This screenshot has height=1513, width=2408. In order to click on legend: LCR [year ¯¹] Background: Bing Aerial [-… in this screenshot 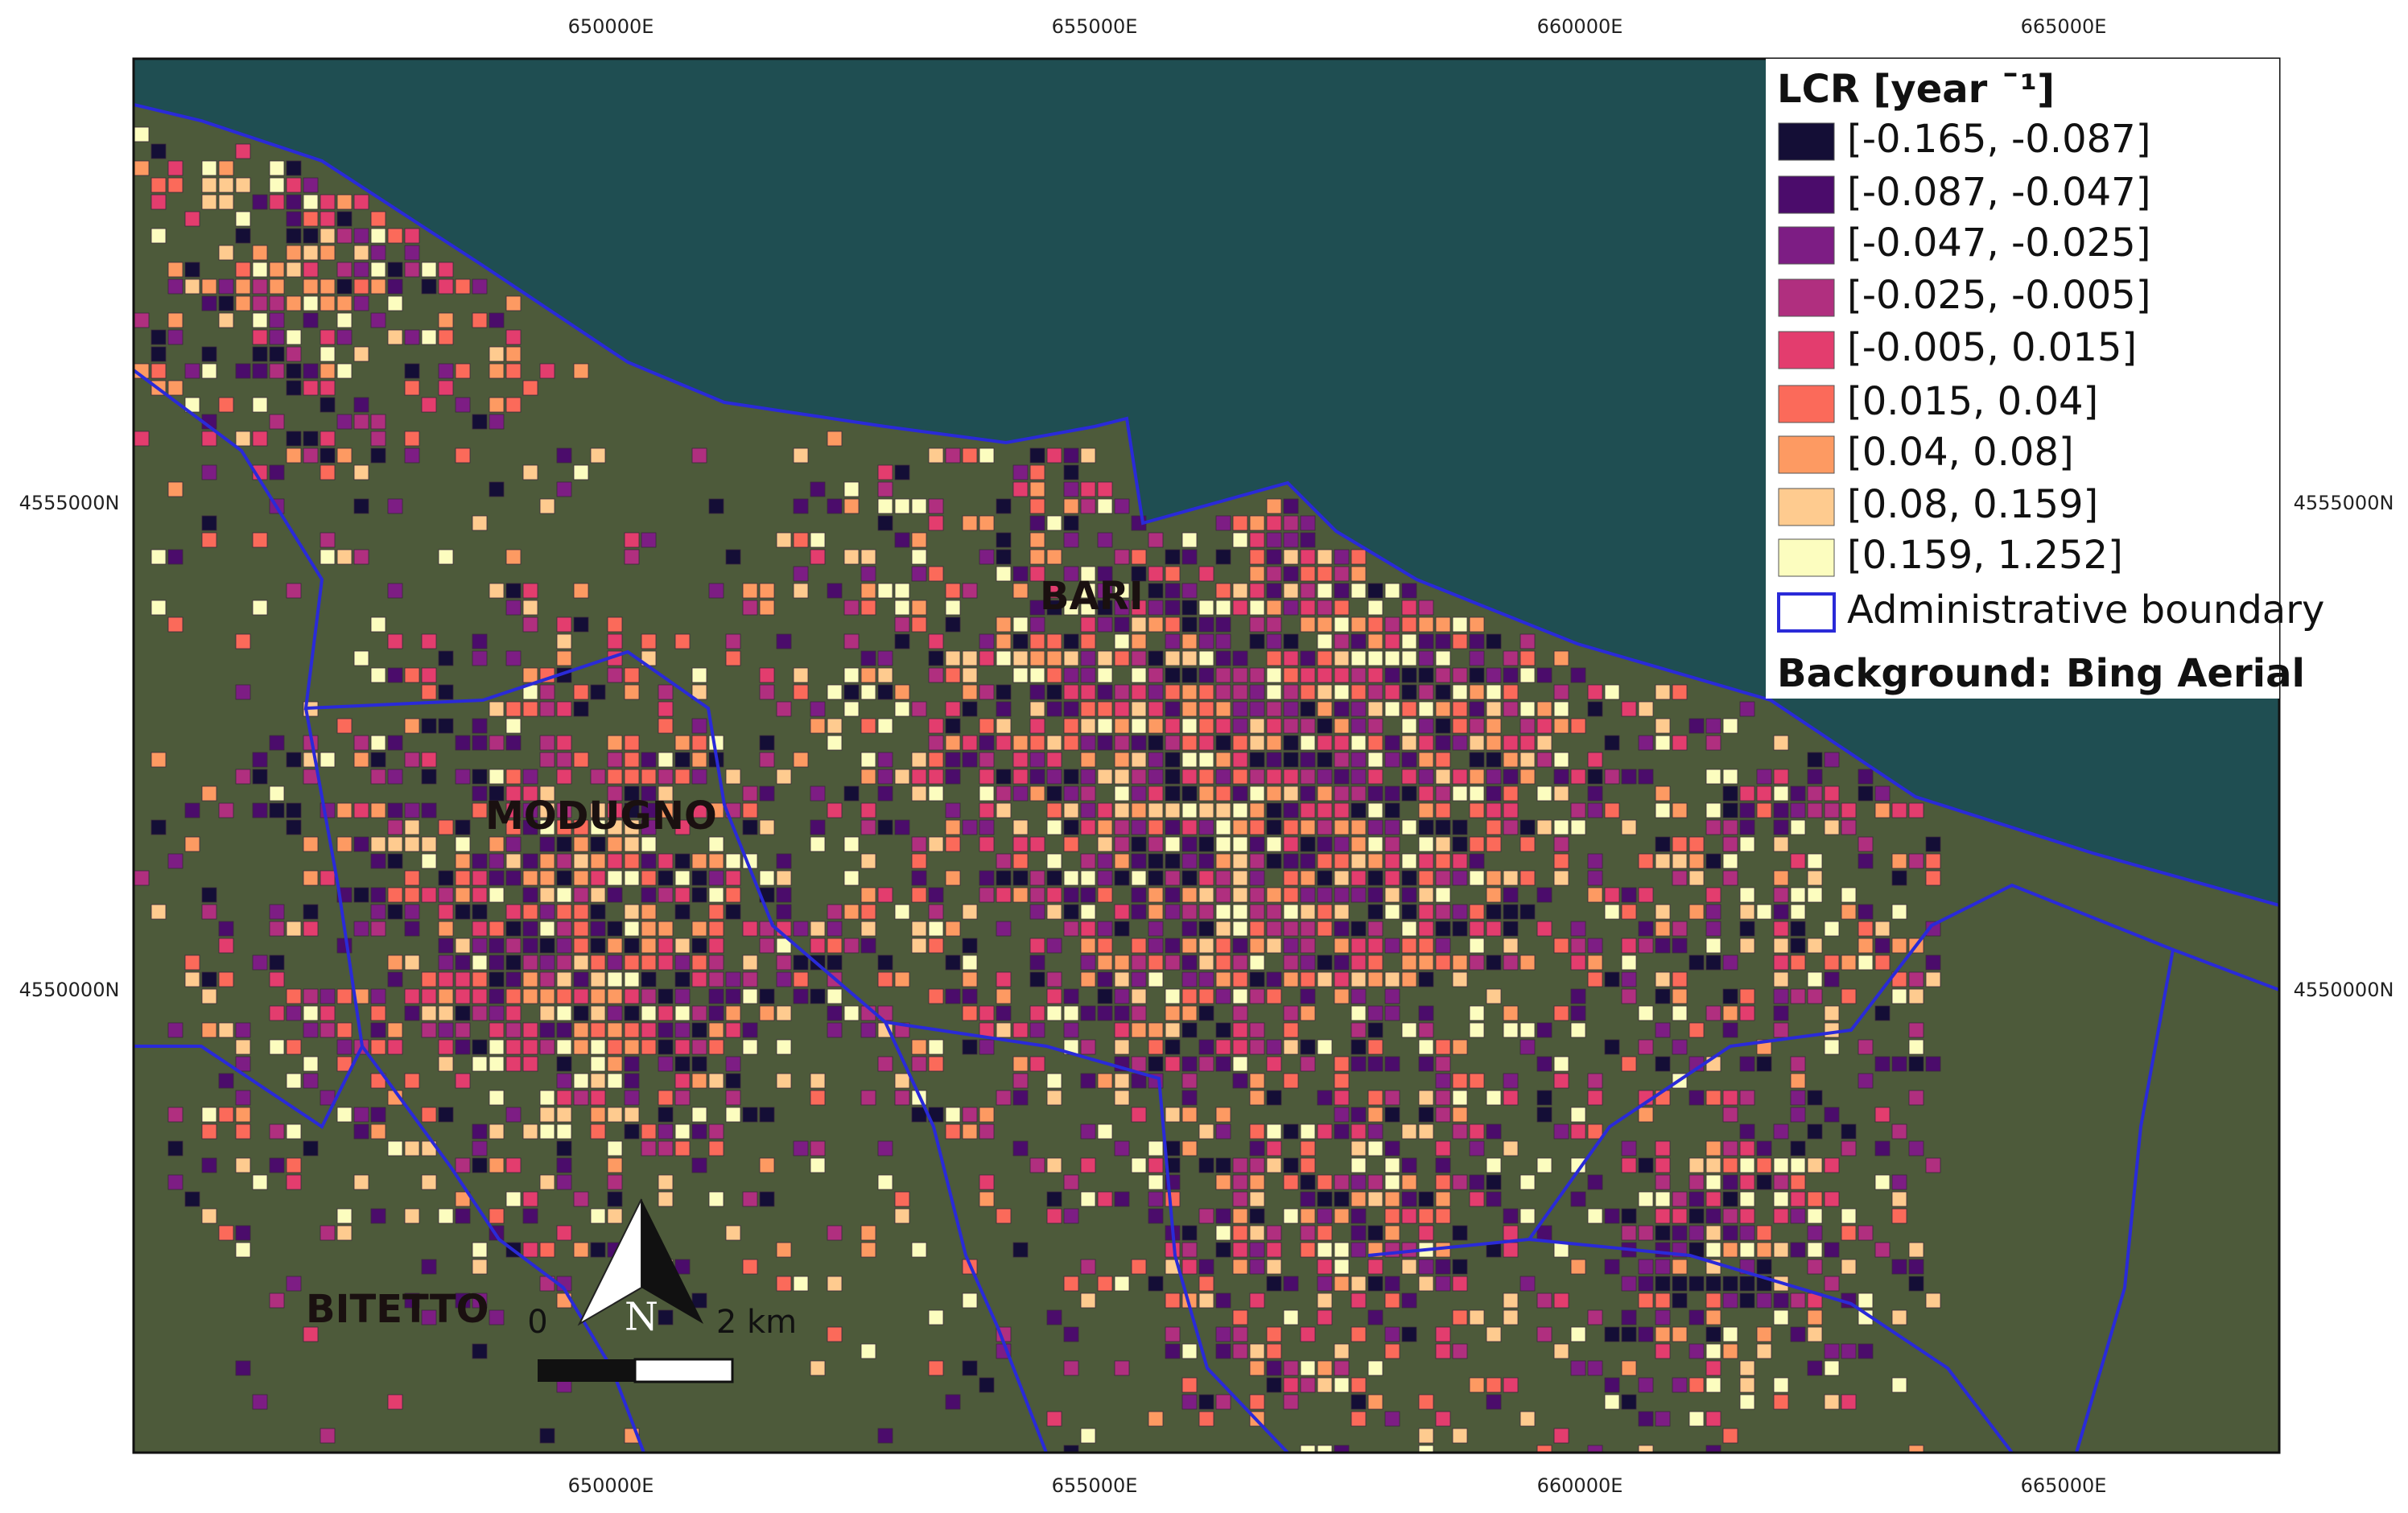, I will do `click(2045, 379)`.